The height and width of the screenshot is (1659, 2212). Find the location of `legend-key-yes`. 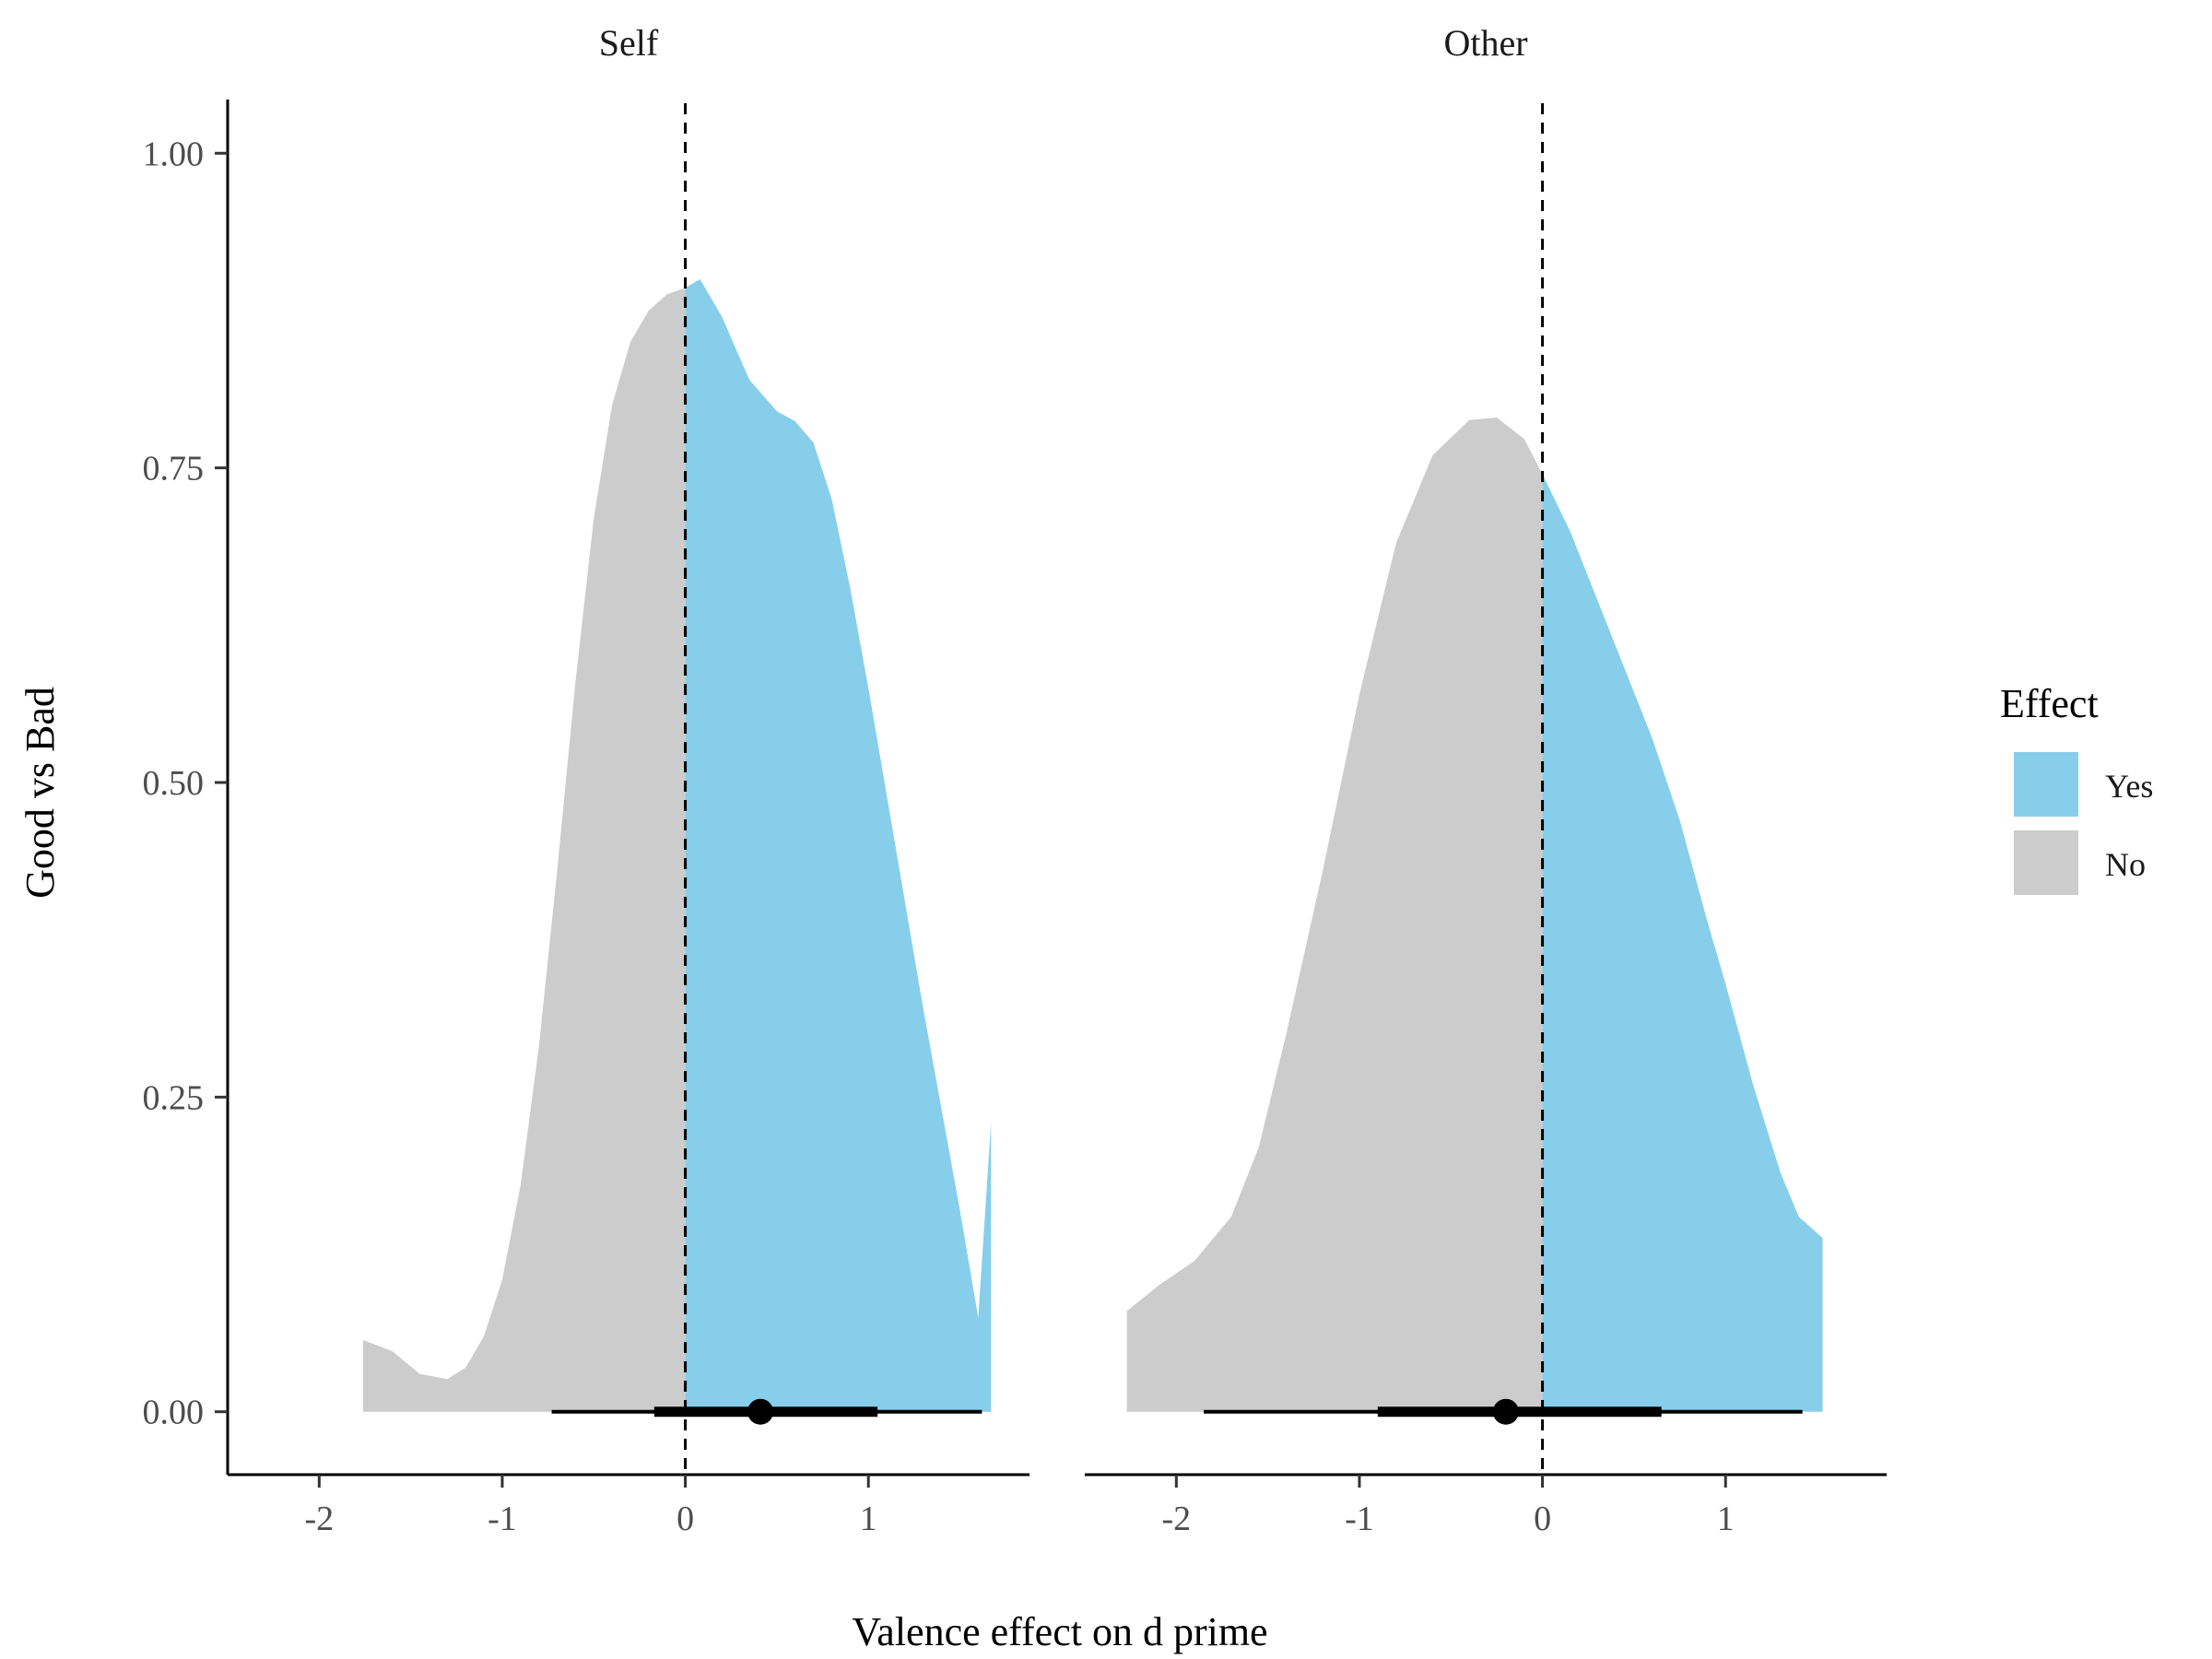

legend-key-yes is located at coordinates (2046, 784).